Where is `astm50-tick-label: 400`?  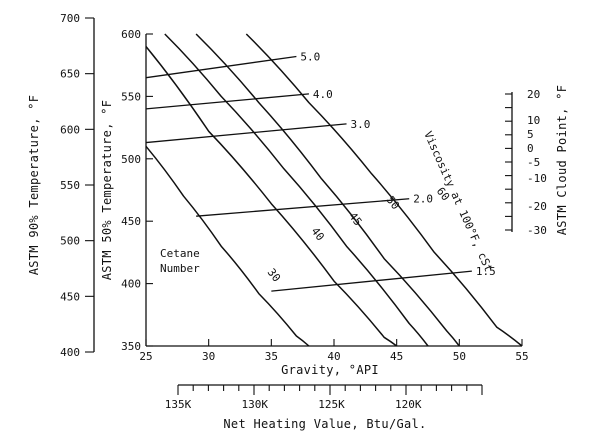 astm50-tick-label: 400 is located at coordinates (131, 284).